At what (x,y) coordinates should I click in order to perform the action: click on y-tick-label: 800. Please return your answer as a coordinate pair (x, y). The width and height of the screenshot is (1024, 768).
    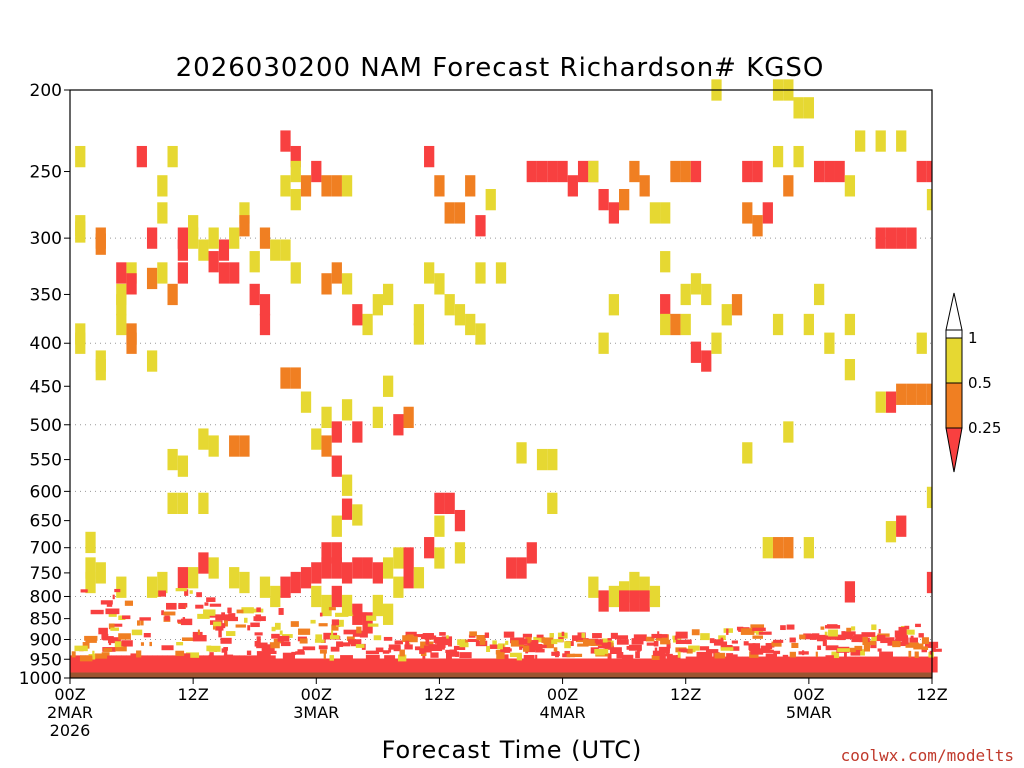
    Looking at the image, I should click on (46, 597).